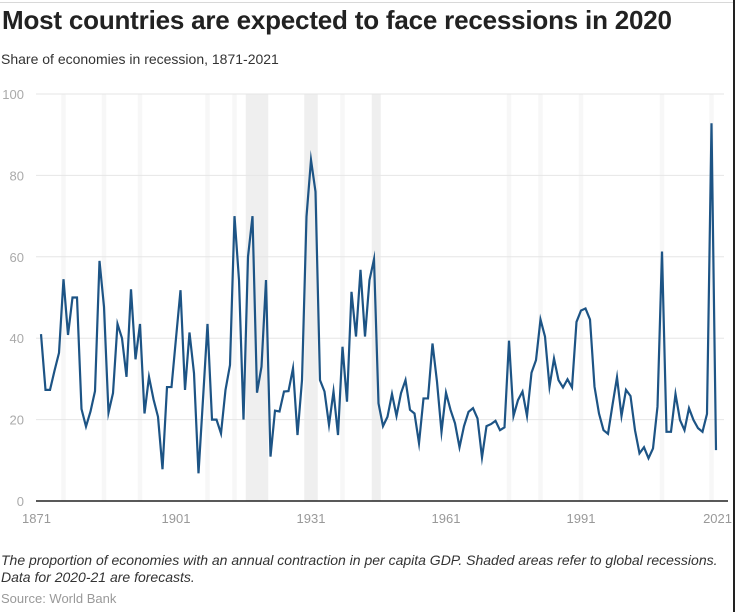  What do you see at coordinates (581, 518) in the screenshot?
I see `x-tick-label: 1991` at bounding box center [581, 518].